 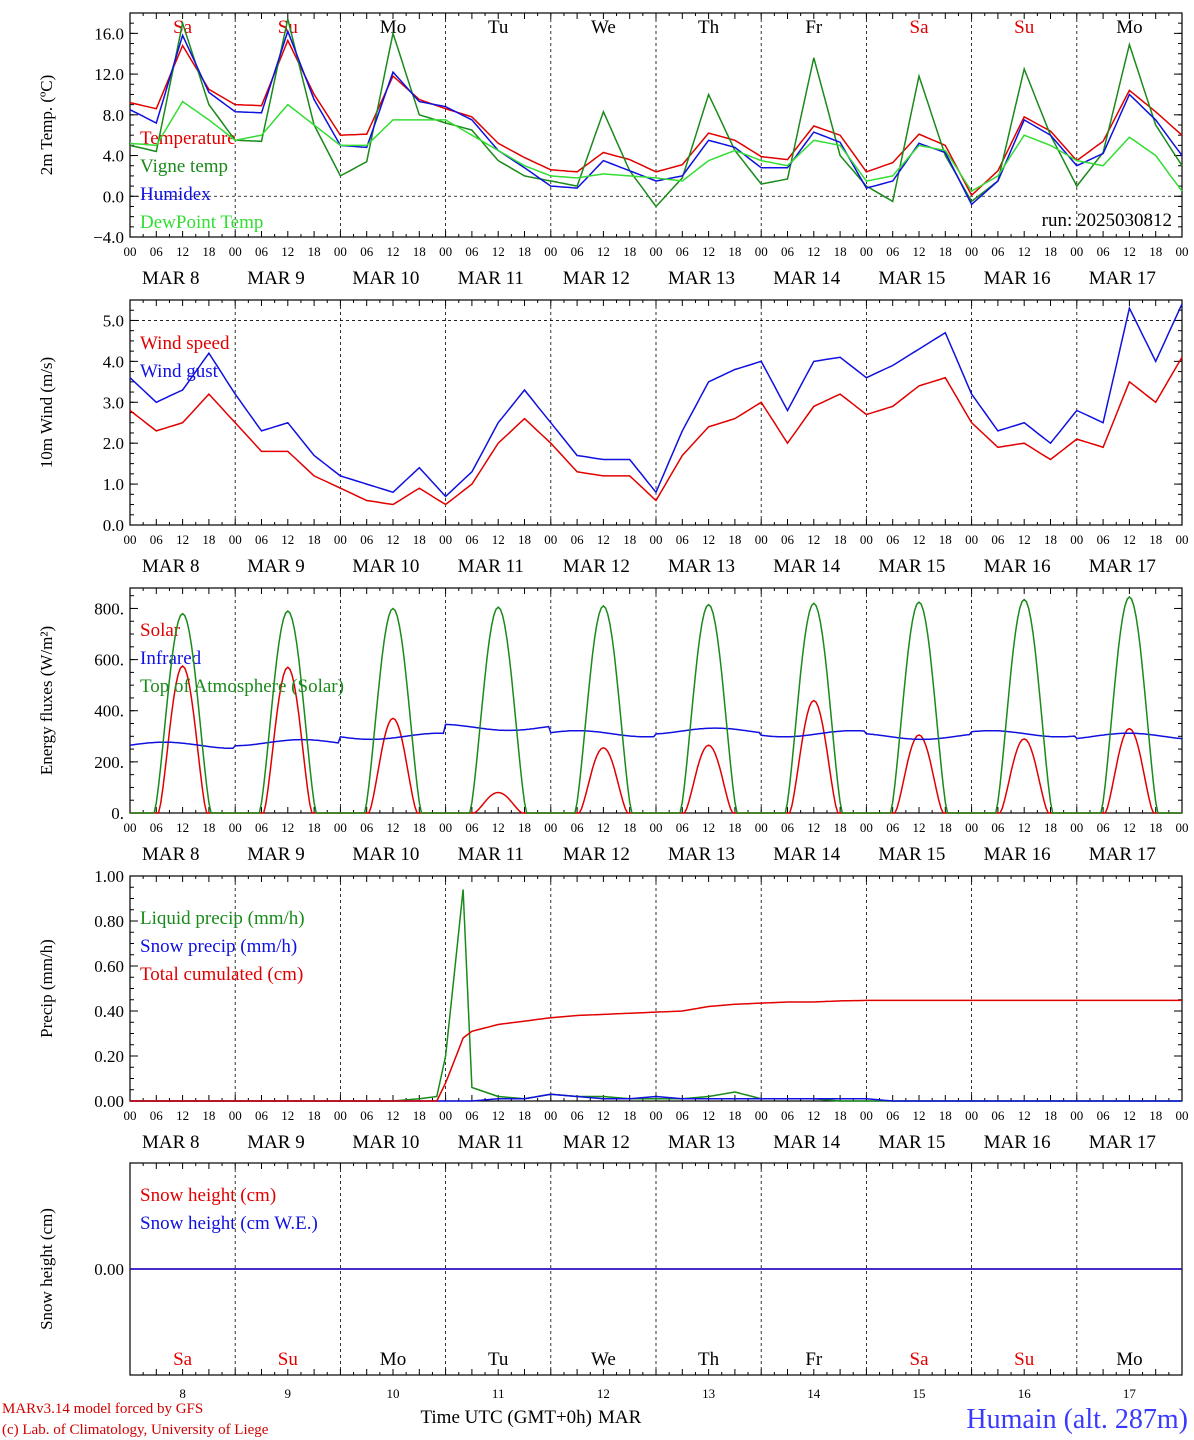 I want to click on weekday-label: We, so click(x=603, y=1359).